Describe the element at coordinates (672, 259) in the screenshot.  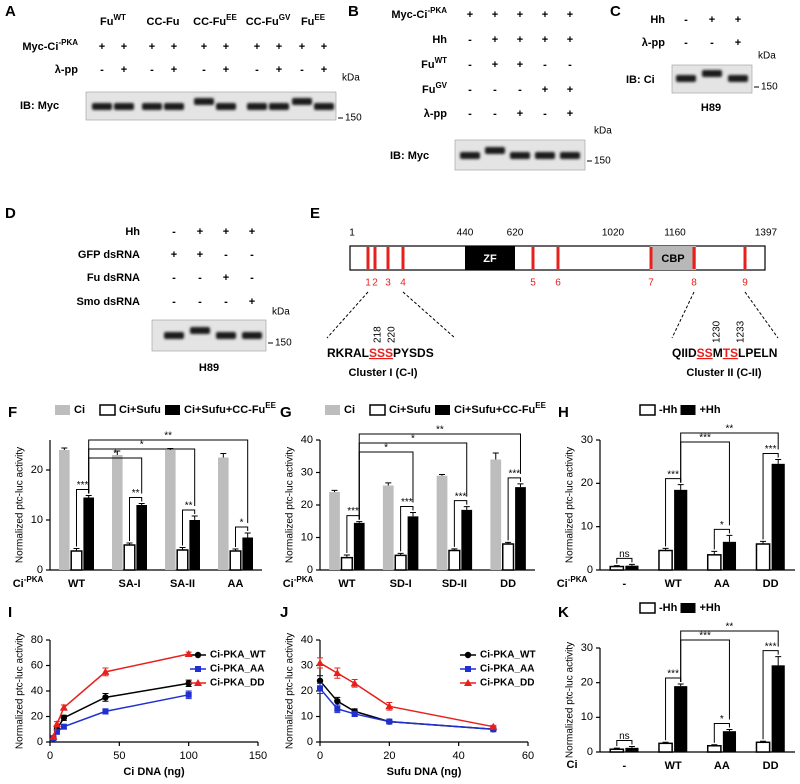
I see `domain-label: CBP` at that location.